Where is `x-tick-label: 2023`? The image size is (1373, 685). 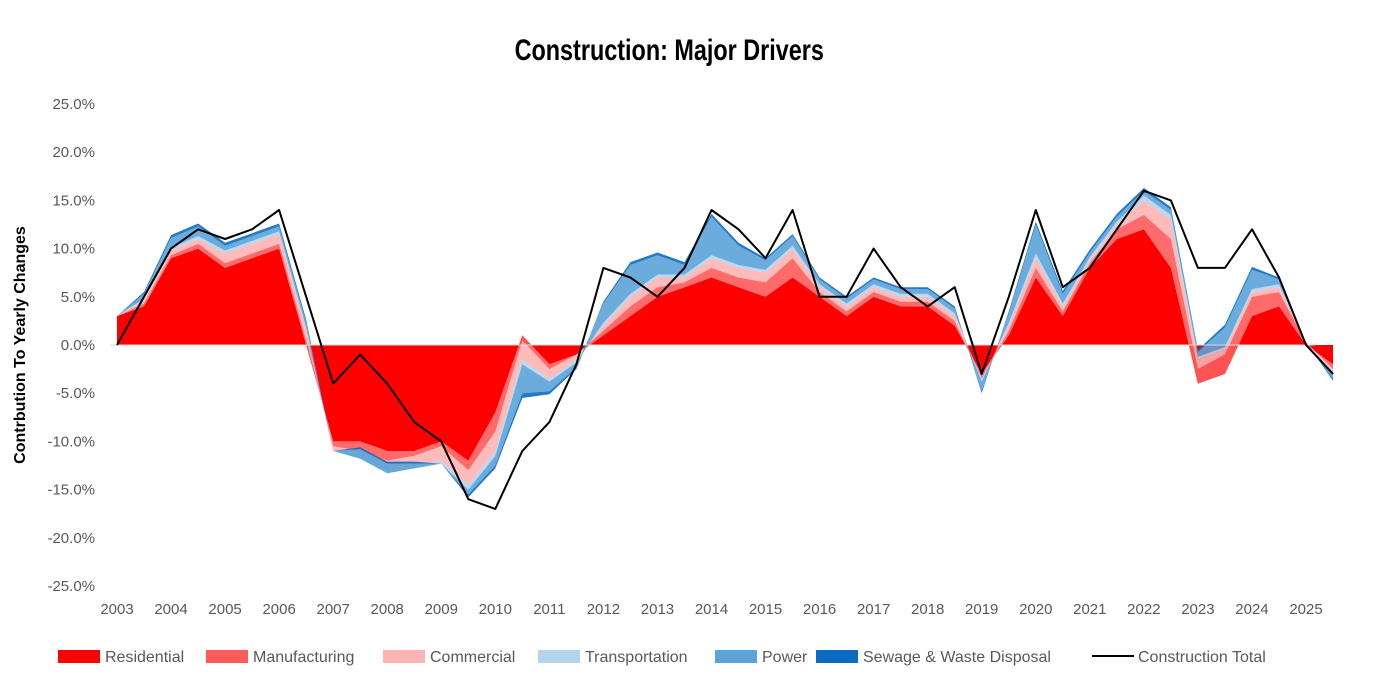
x-tick-label: 2023 is located at coordinates (1197, 609).